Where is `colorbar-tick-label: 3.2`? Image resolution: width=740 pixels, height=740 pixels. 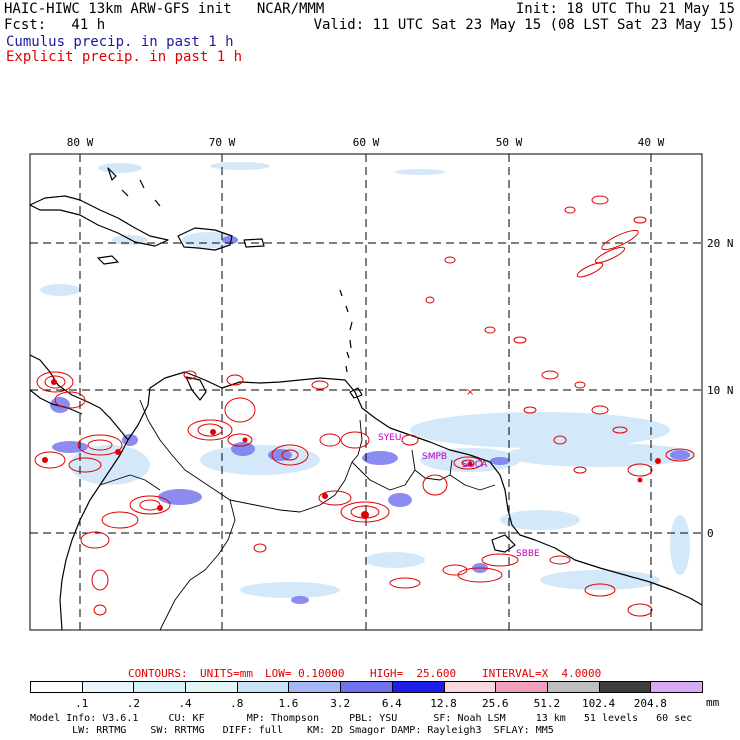 colorbar-tick-label: 3.2 is located at coordinates (340, 703).